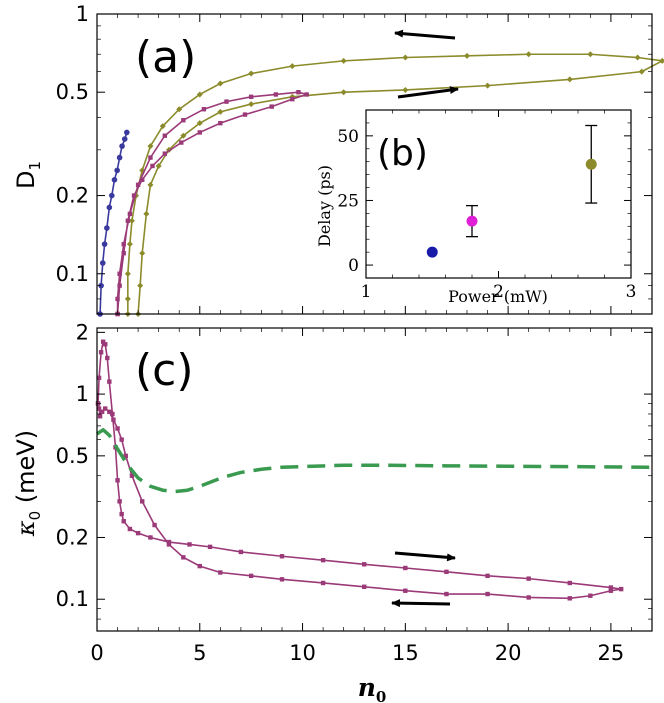 The image size is (664, 703). Describe the element at coordinates (372, 688) in the screenshot. I see `panel-c-xlabel: n0` at that location.